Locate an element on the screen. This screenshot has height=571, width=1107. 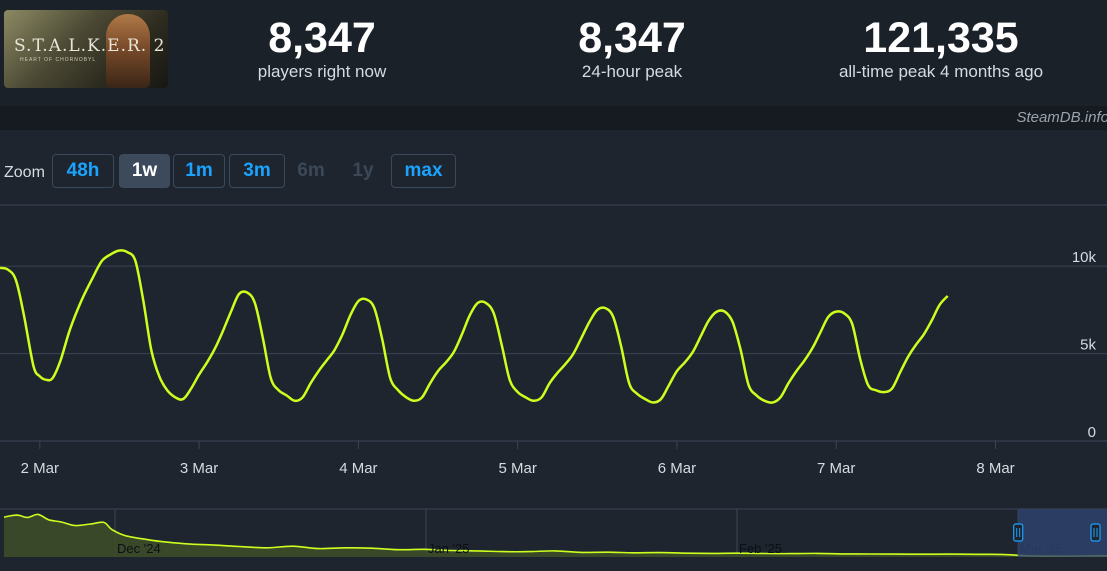
x-axis-tick-labels: 2 Mar 3 Mar 4 Mar 5 Mar 6 Mar 7 Mar 8 Mar is located at coordinates (518, 459).